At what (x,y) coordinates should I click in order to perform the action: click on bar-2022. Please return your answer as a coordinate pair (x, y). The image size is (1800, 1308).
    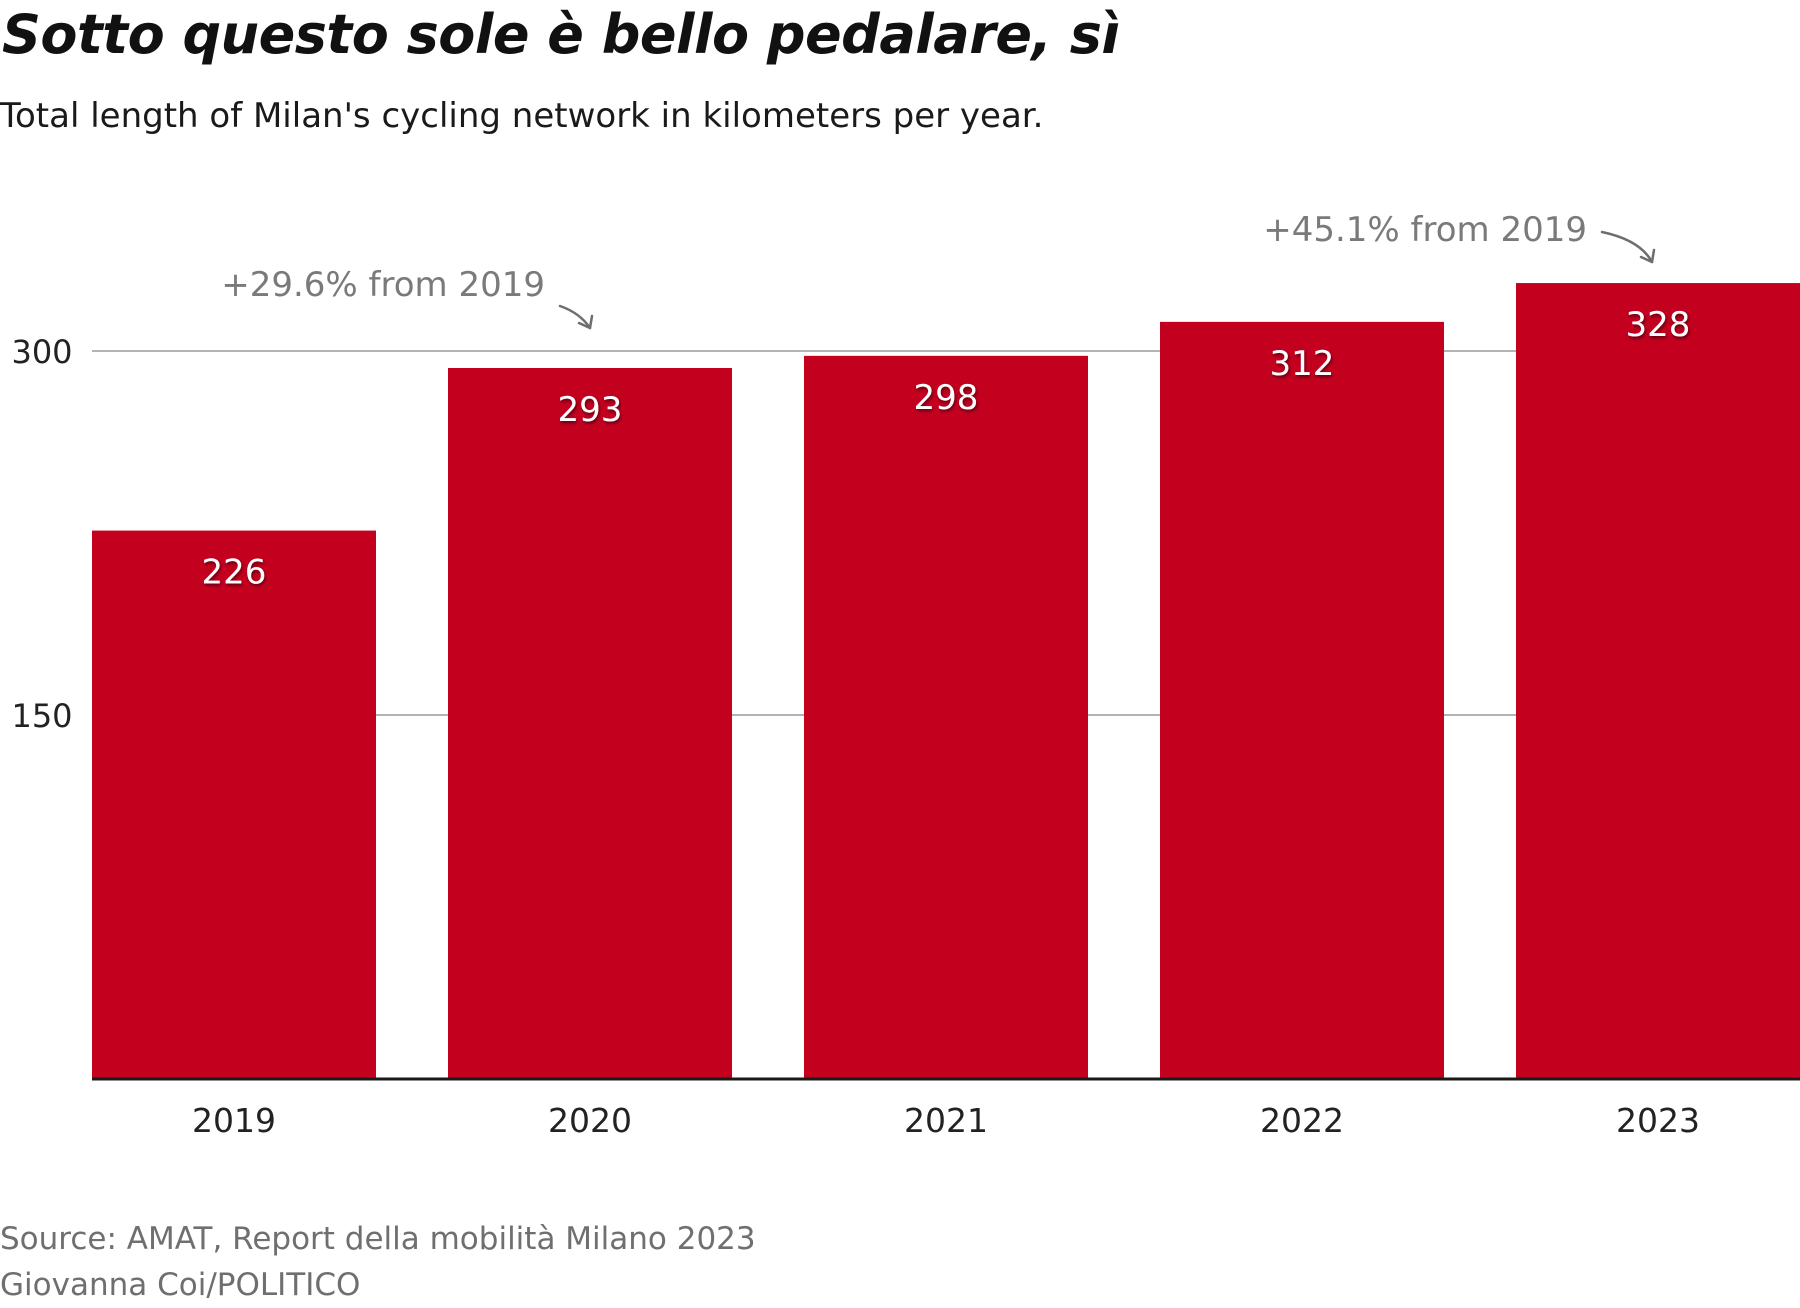
    Looking at the image, I should click on (1302, 700).